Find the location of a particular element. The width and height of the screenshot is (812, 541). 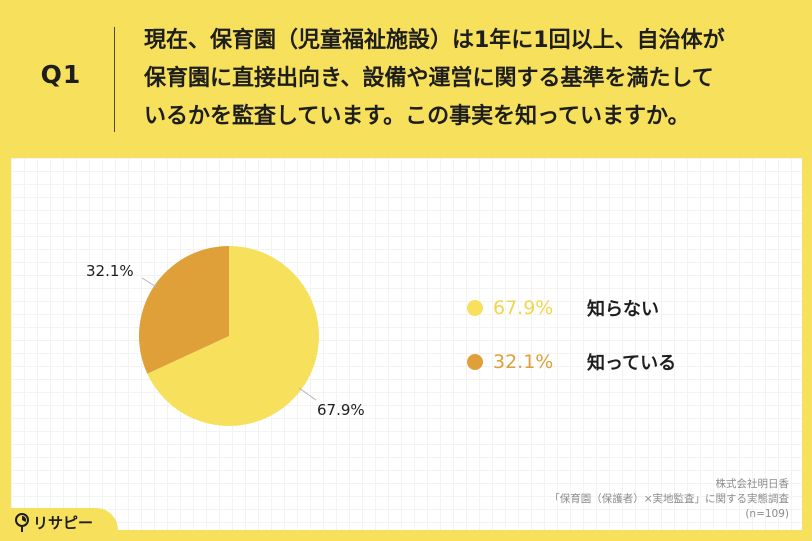

question-line-3: いるかを監査しています。この事実を知っていますか。 is located at coordinates (417, 116).